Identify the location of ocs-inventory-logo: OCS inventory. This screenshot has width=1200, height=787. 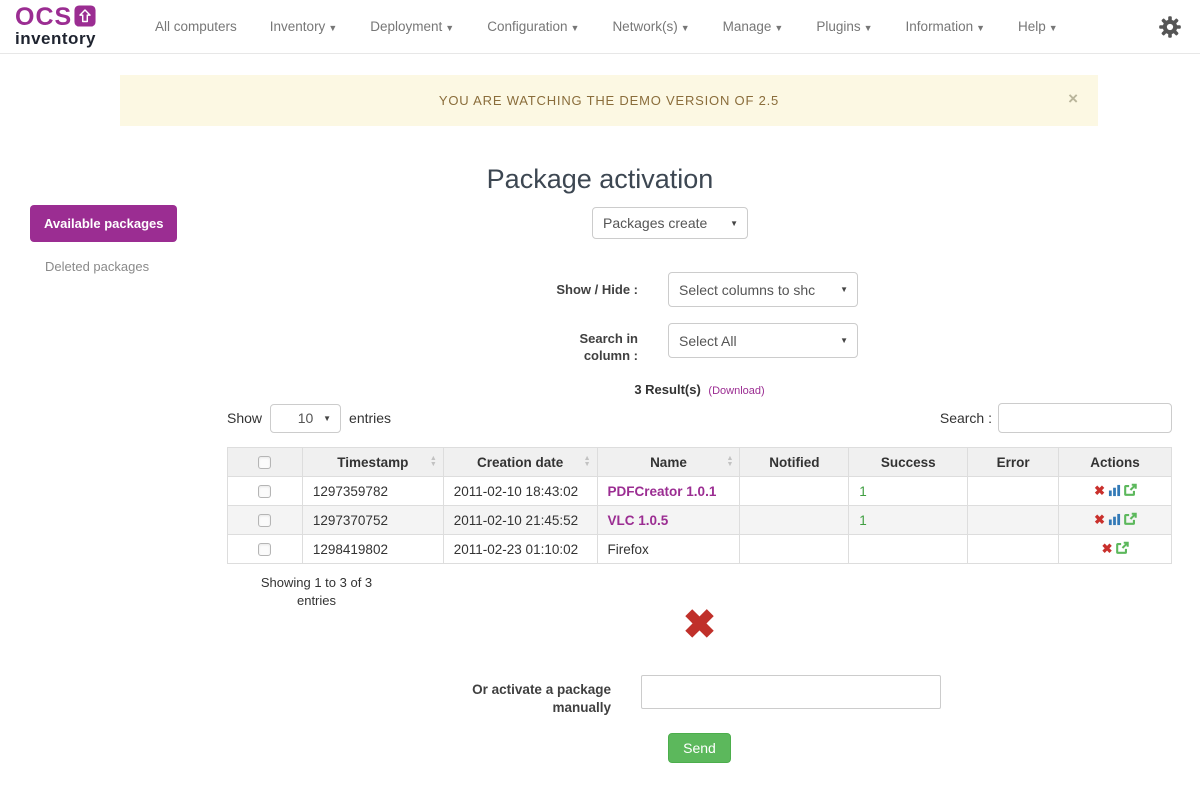
(71, 25).